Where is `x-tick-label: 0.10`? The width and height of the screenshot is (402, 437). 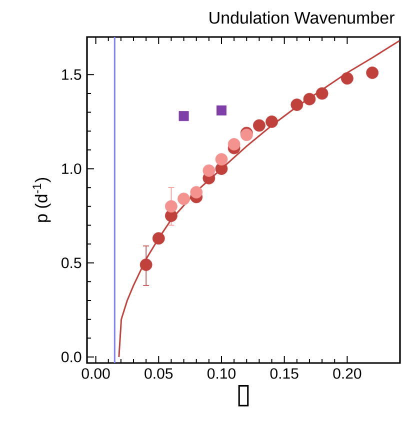 x-tick-label: 0.10 is located at coordinates (221, 373).